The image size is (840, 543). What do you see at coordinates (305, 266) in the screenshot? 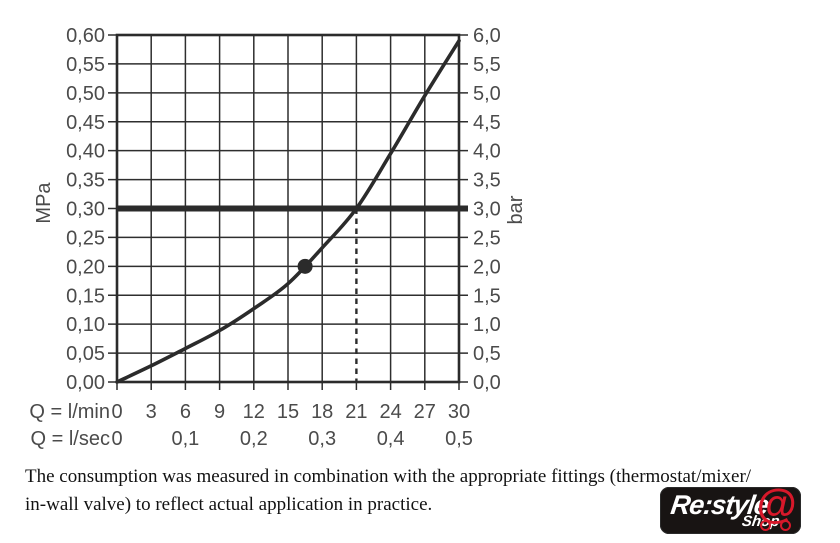
I see `curve-marker-dot` at bounding box center [305, 266].